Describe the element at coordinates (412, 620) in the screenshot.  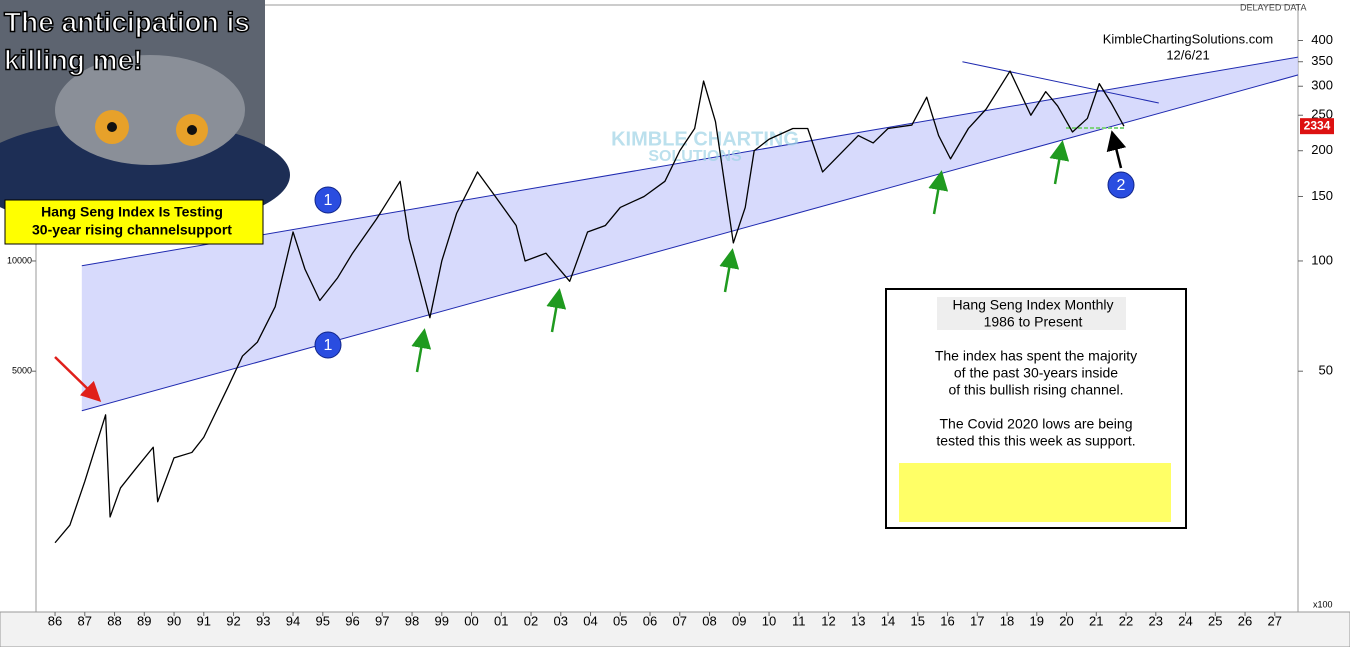
I see `x-tick-label: 98` at that location.